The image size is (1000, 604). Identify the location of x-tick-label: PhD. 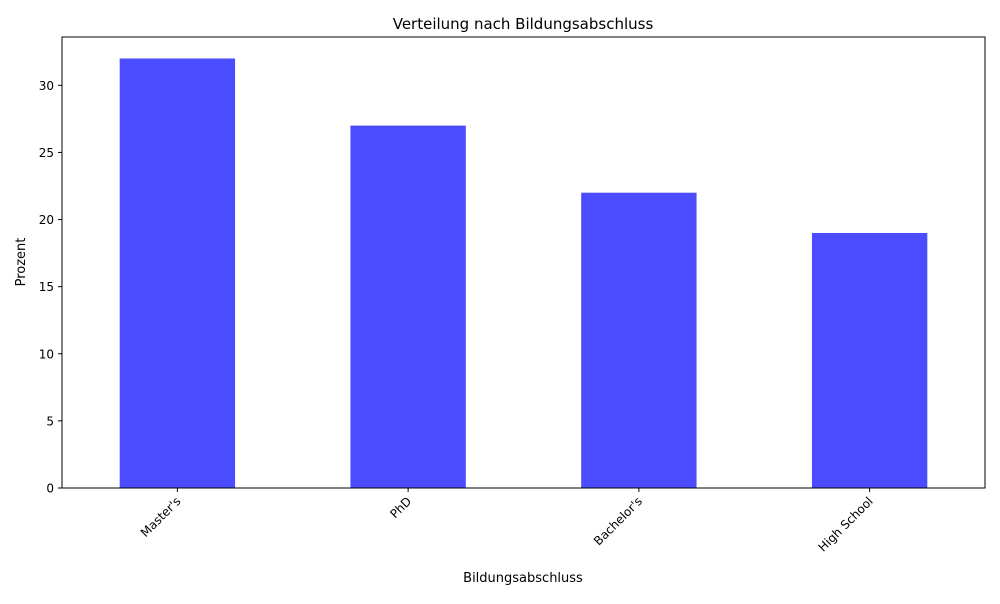
(400, 507).